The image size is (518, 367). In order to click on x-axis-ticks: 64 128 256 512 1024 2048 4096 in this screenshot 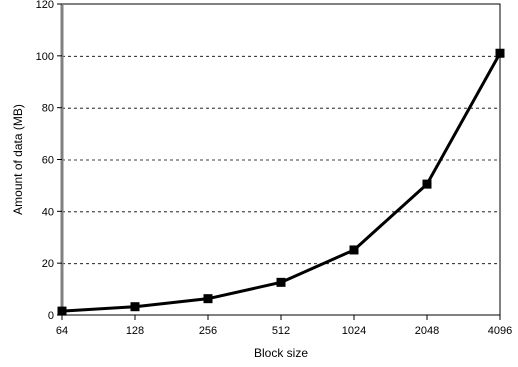, I will do `click(284, 326)`.